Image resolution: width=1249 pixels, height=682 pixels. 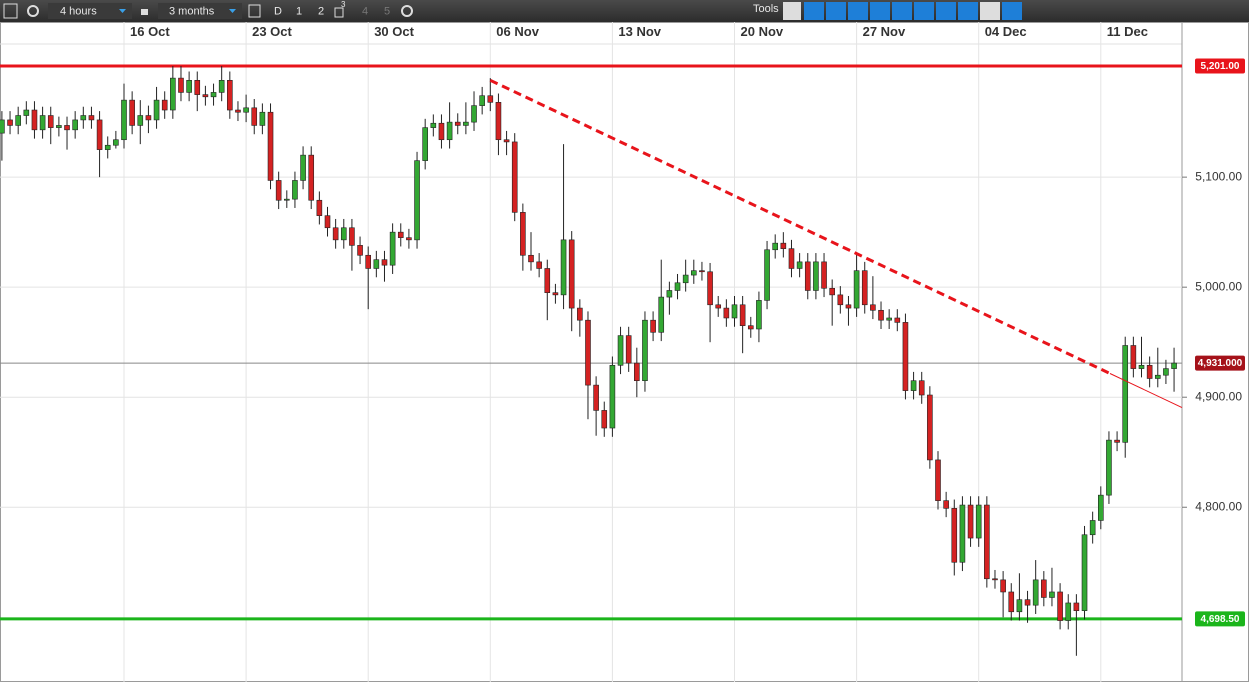 I want to click on print-button, so click(x=990, y=11).